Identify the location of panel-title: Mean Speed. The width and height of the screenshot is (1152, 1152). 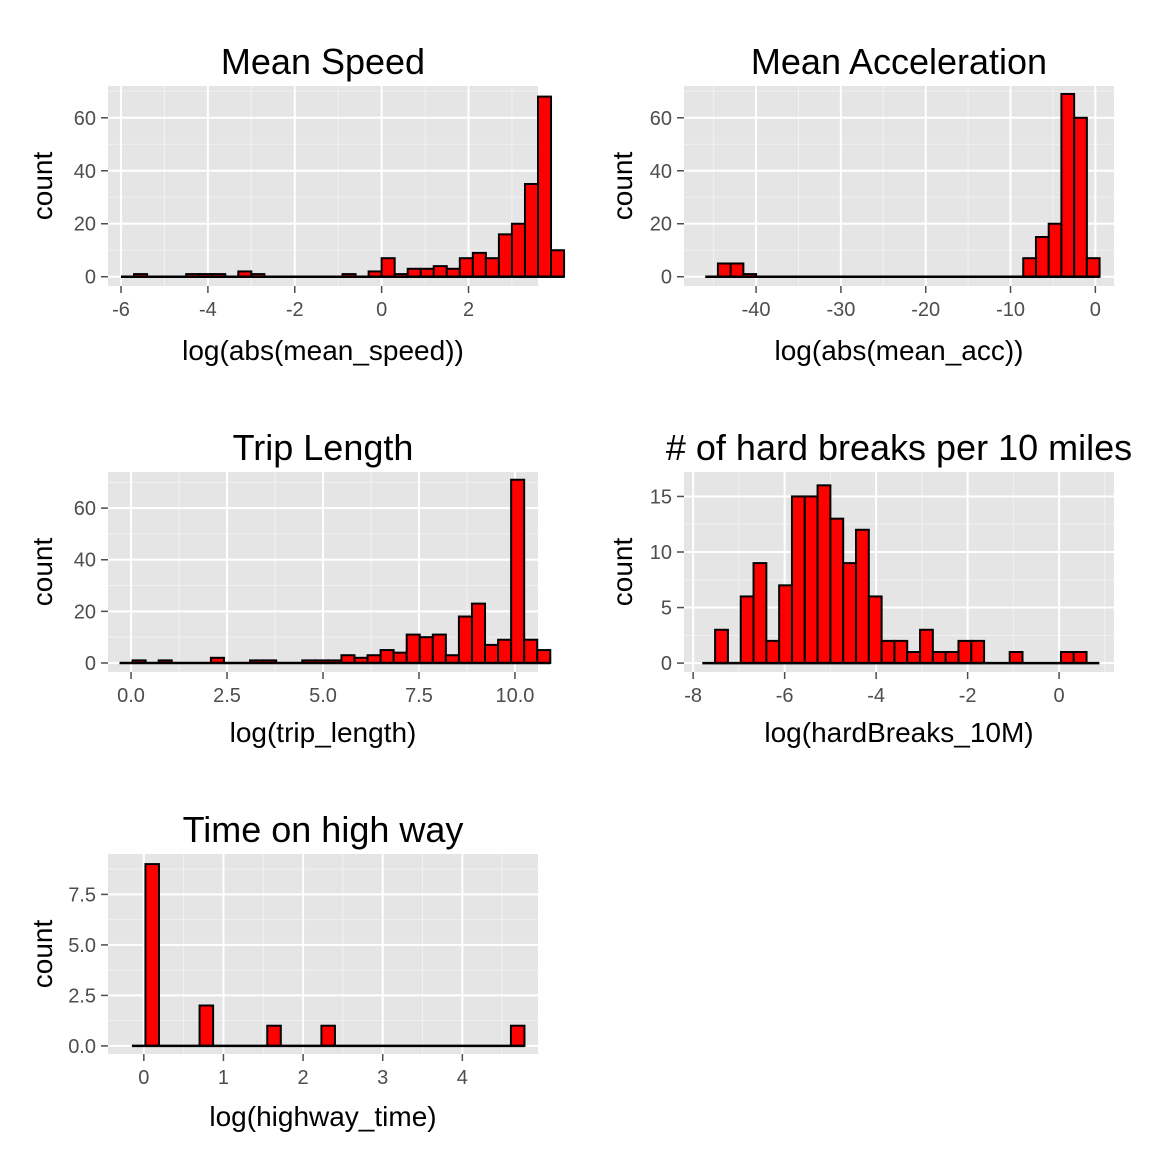
(323, 61).